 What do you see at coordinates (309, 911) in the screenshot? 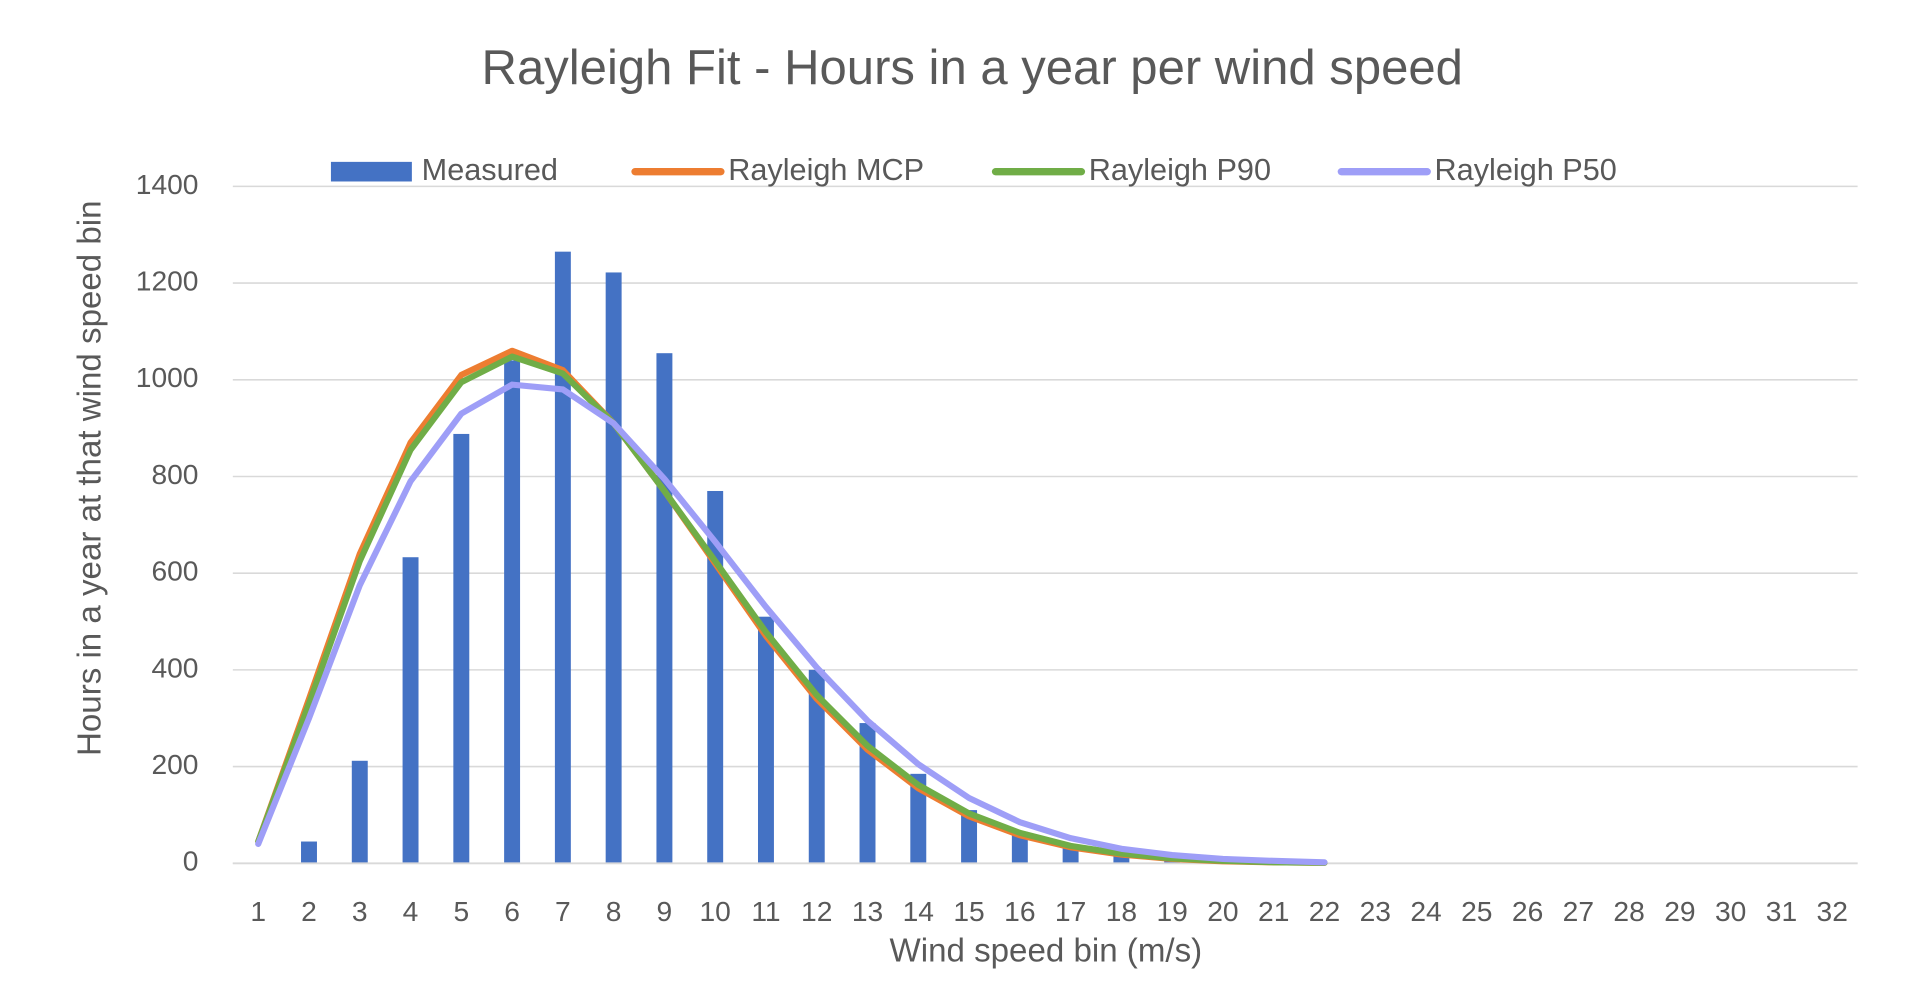
I see `x-tick-label: 2` at bounding box center [309, 911].